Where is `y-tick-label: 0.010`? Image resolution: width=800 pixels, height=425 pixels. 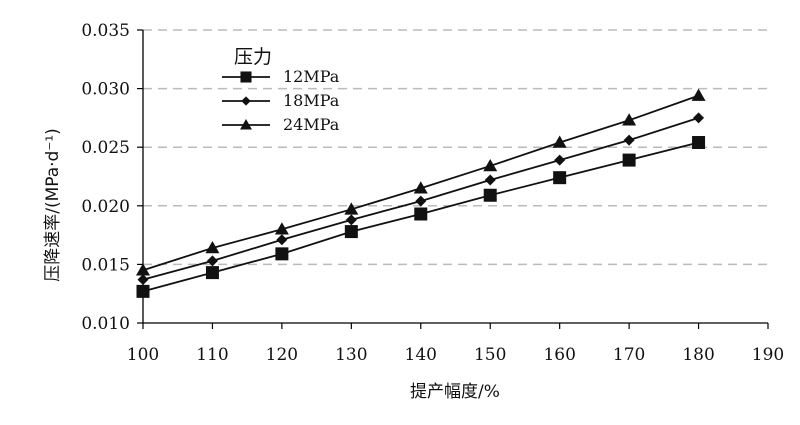 y-tick-label: 0.010 is located at coordinates (105, 324).